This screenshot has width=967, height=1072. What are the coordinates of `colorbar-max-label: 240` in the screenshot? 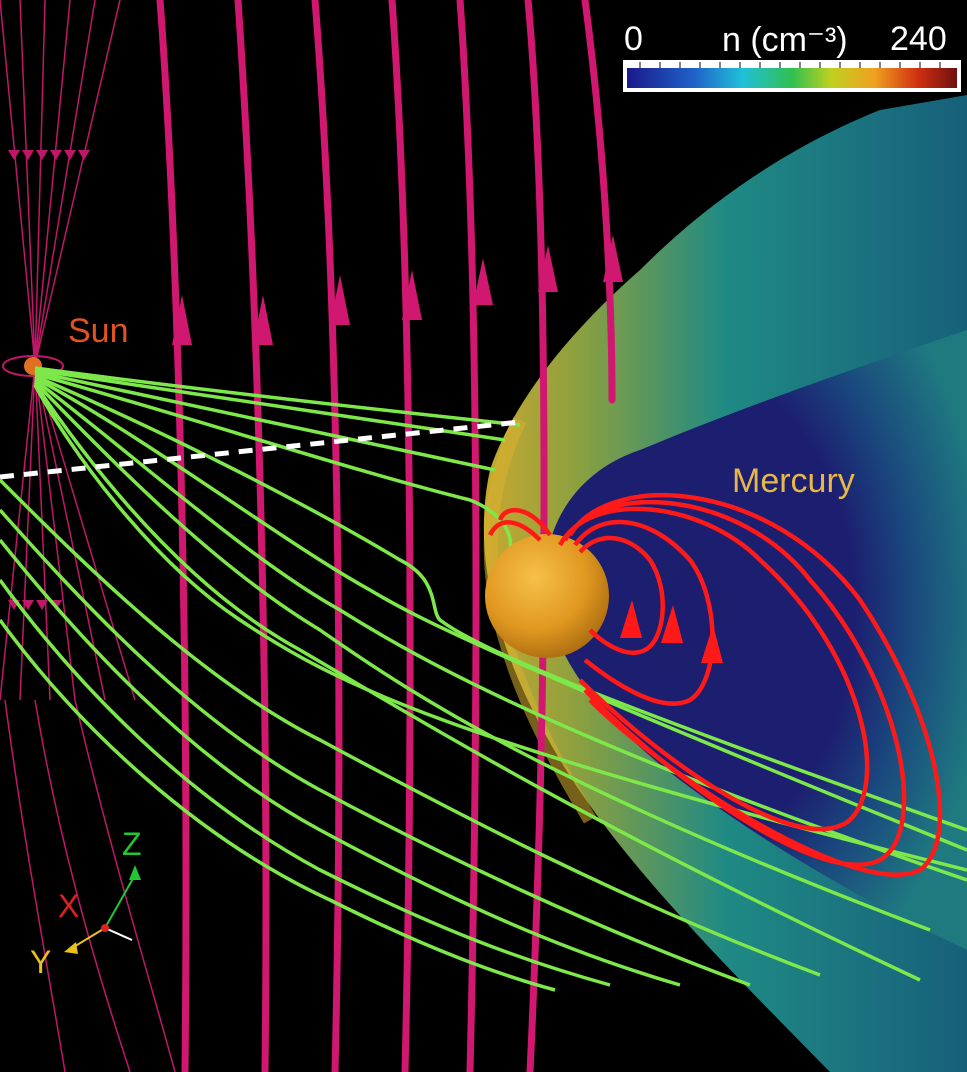 It's located at (918, 39).